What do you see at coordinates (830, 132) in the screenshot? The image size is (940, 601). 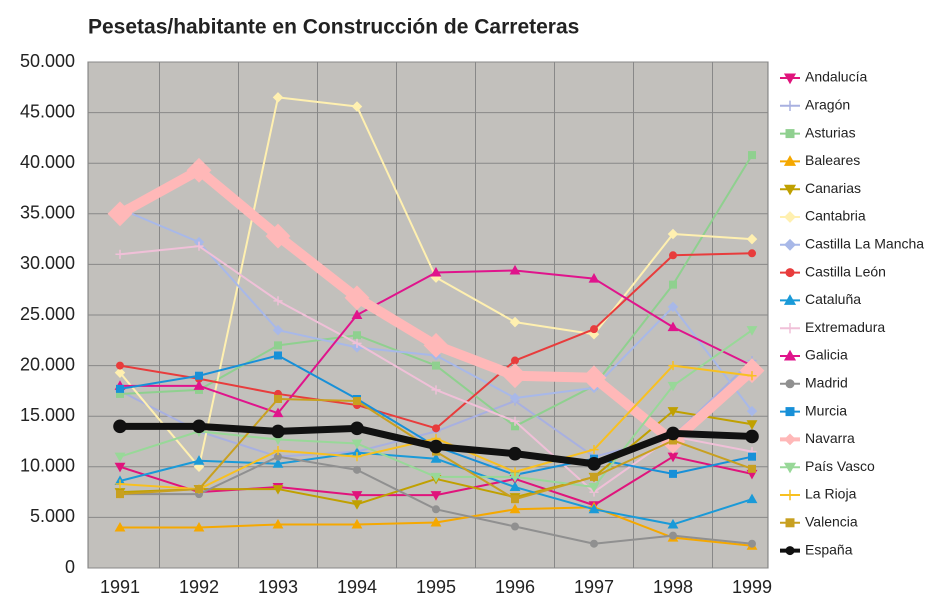 I see `legend-label: Asturias` at bounding box center [830, 132].